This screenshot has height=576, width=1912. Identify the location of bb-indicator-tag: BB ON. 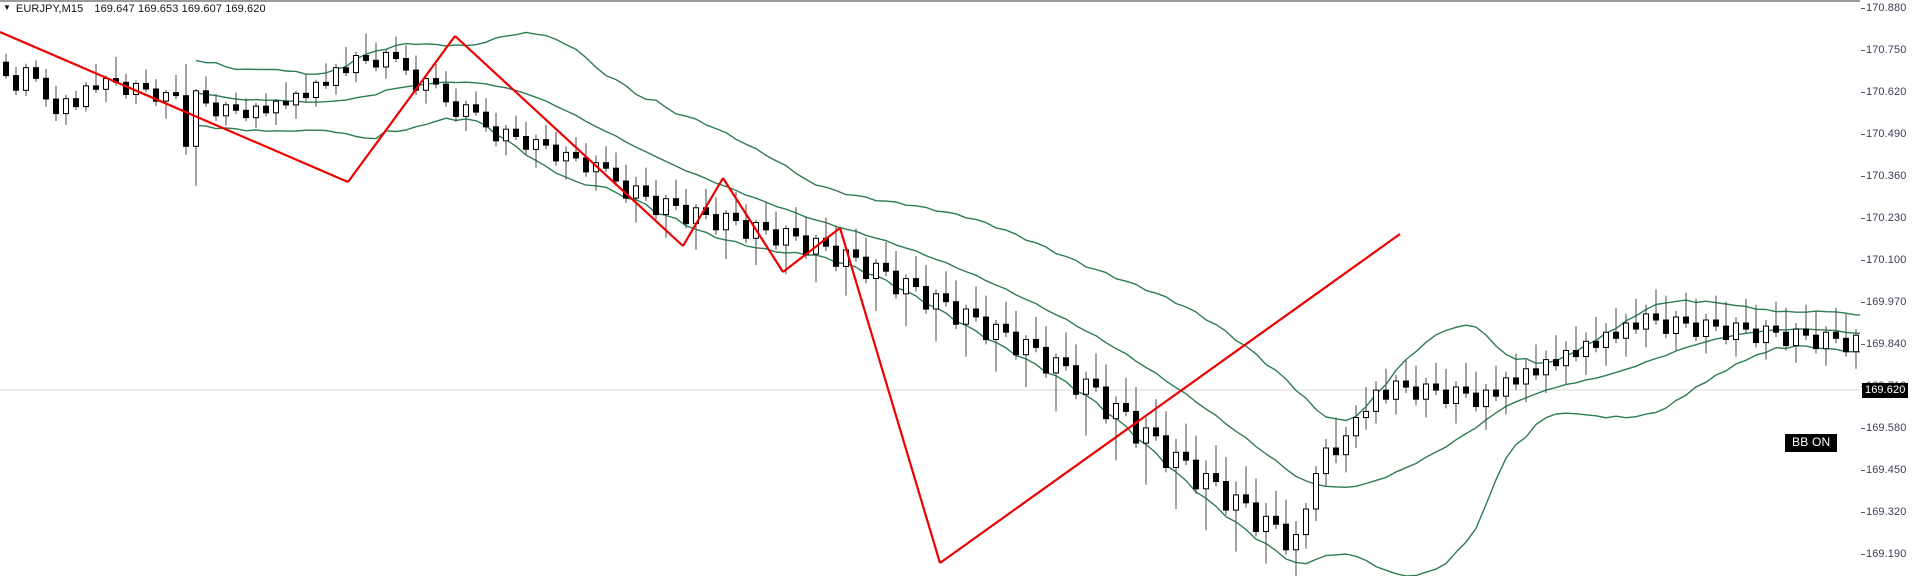
(1811, 443).